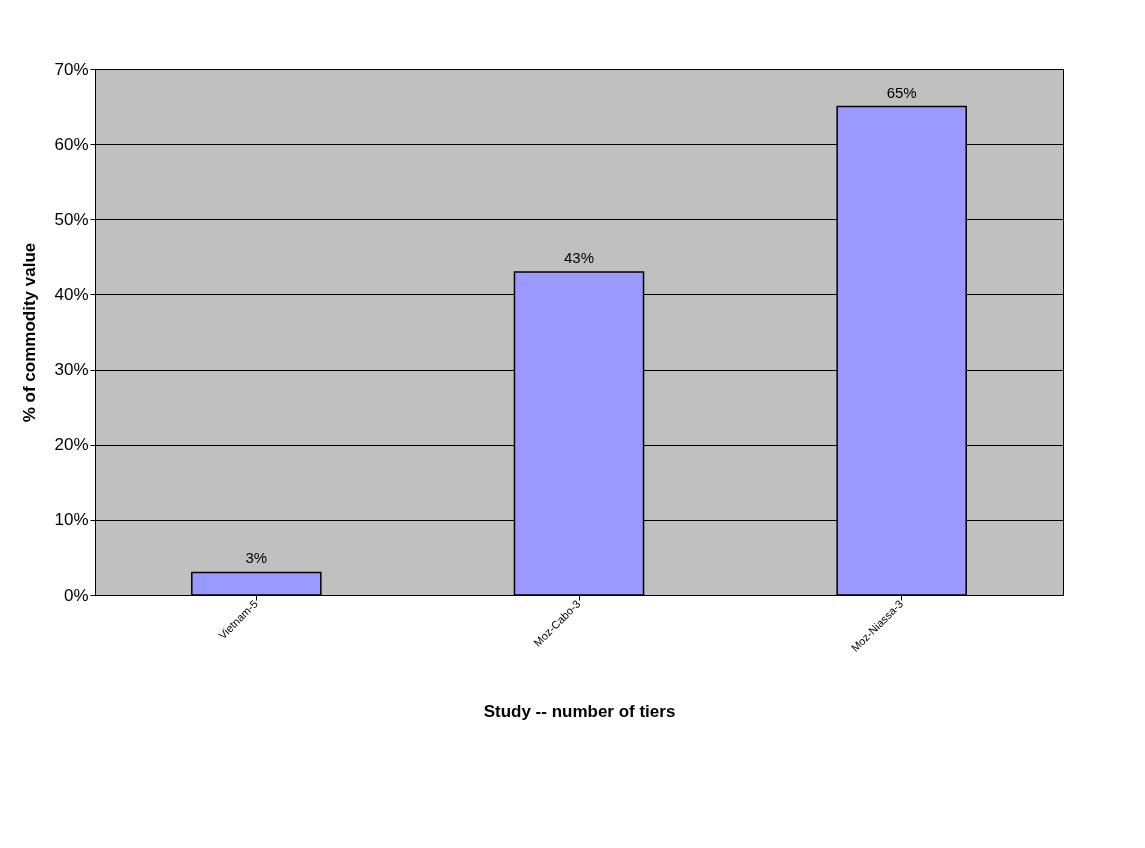  What do you see at coordinates (579, 257) in the screenshot?
I see `data-label: 43%` at bounding box center [579, 257].